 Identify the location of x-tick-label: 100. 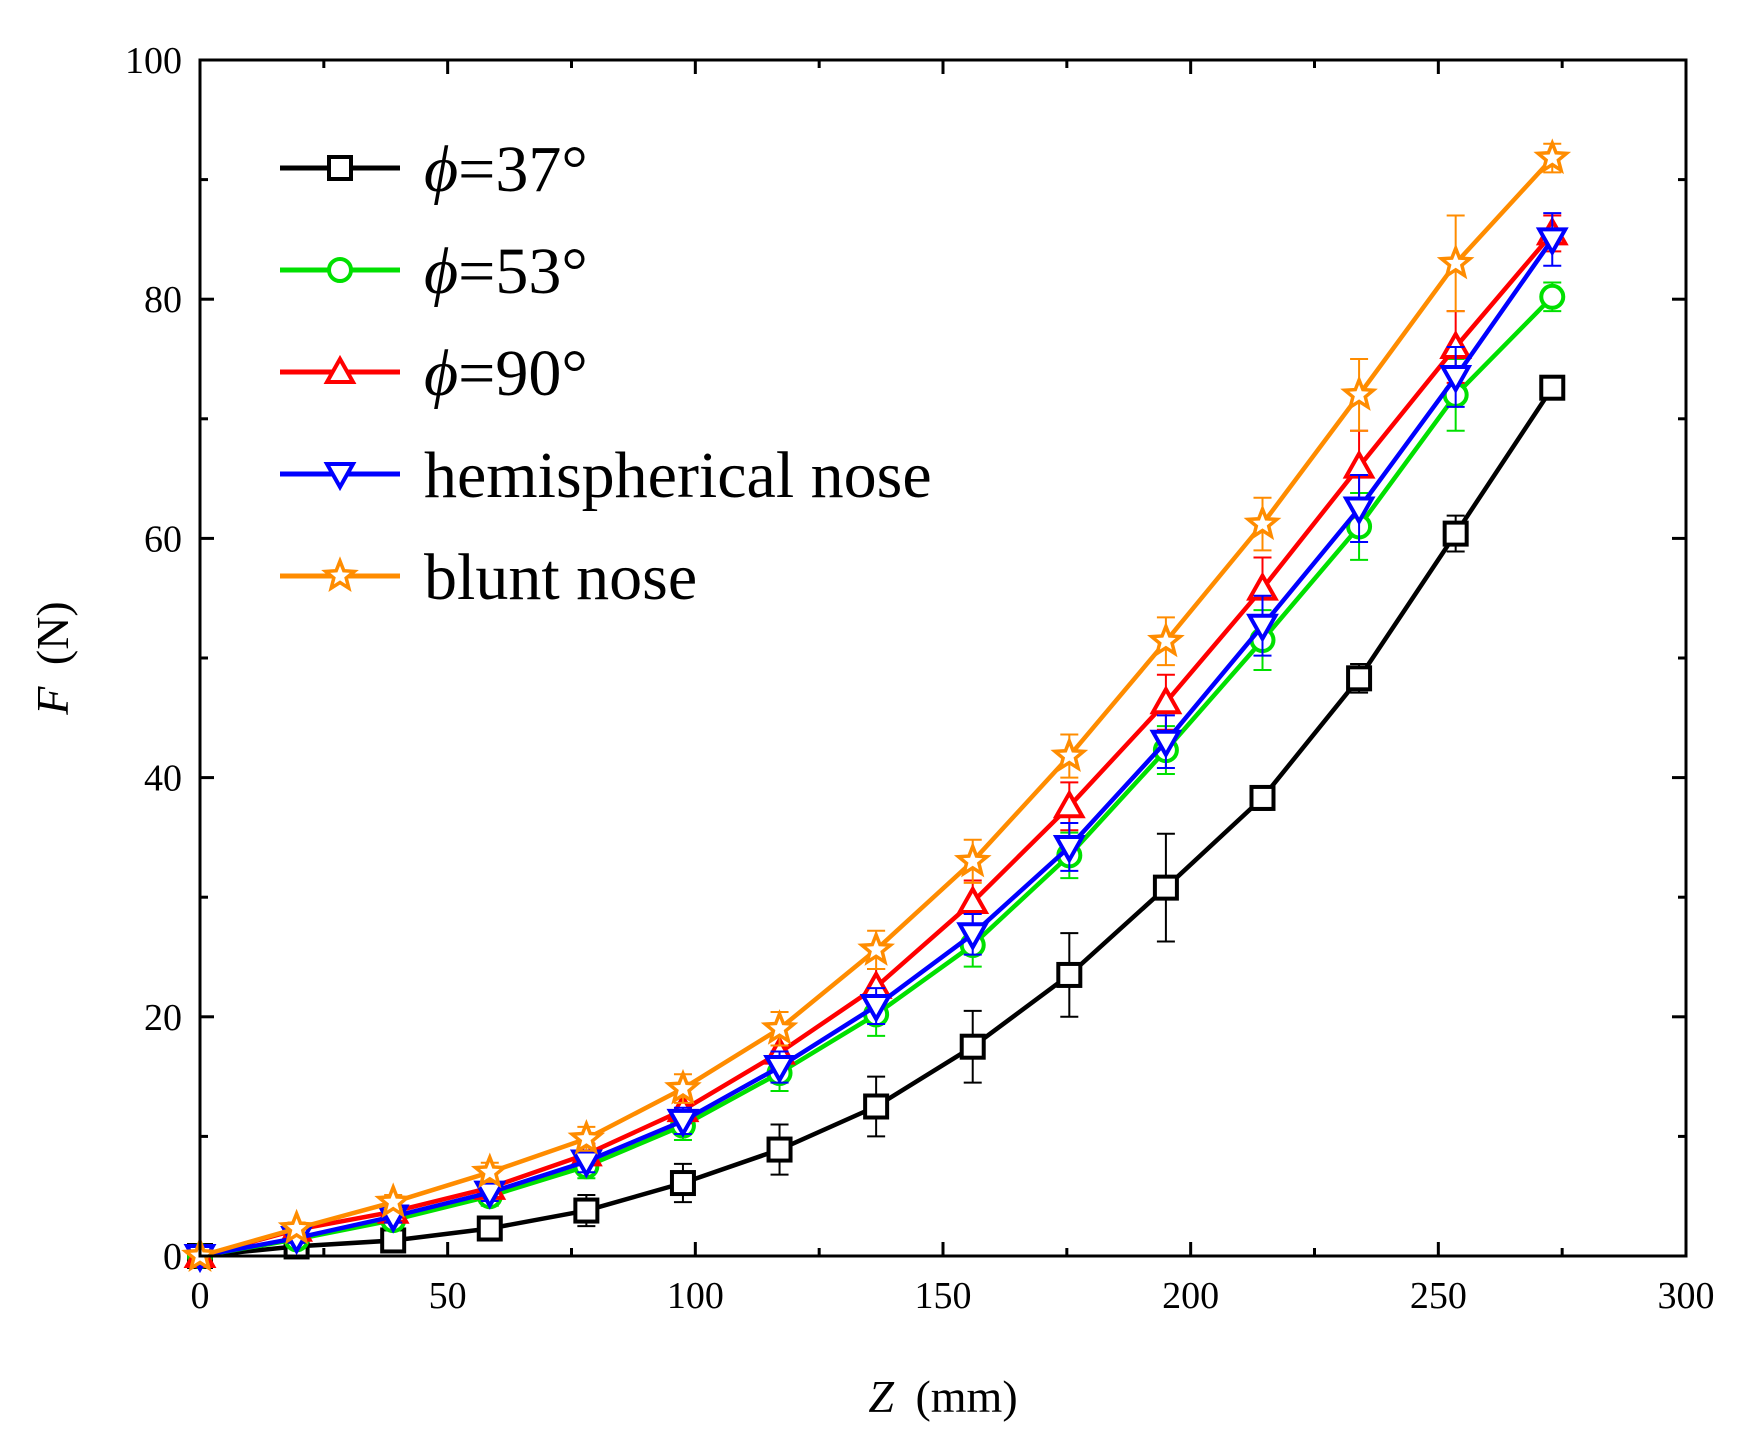
(695, 1296).